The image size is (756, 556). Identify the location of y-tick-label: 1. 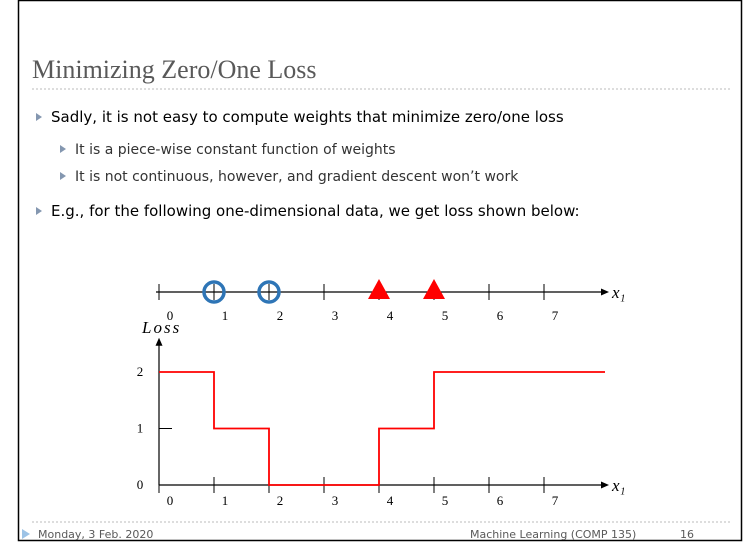
(140, 428).